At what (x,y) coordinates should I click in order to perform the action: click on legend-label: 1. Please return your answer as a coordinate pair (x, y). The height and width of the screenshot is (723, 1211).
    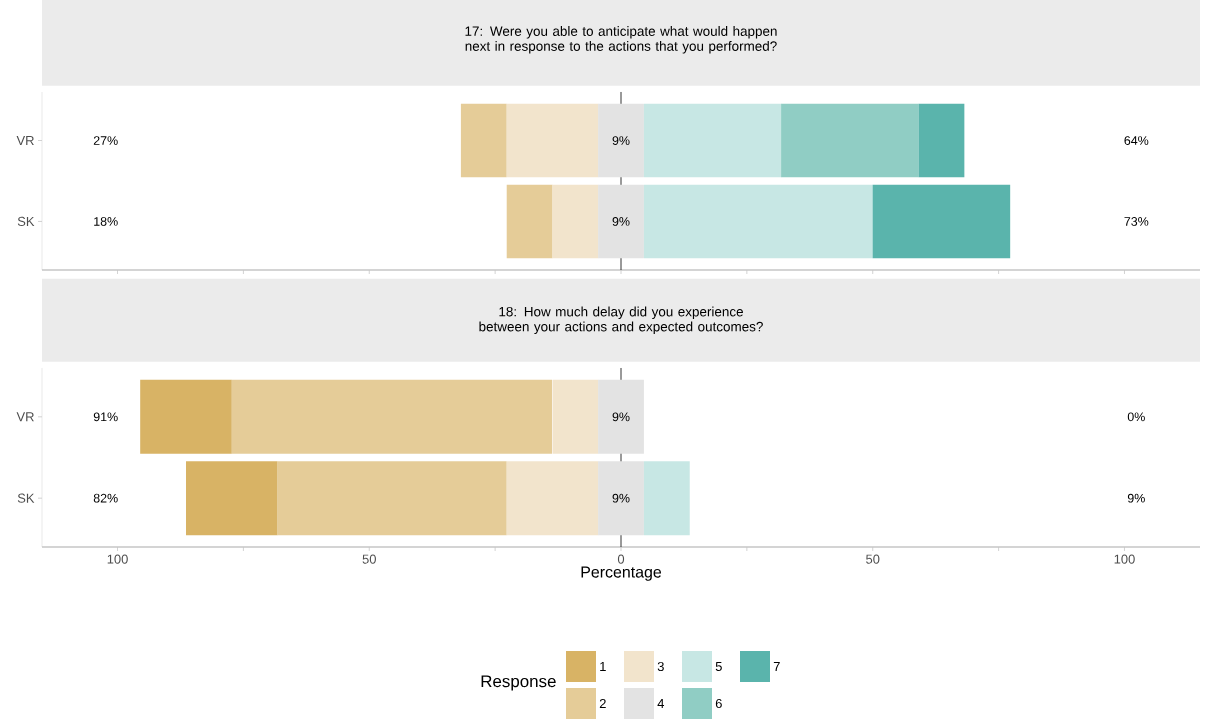
    Looking at the image, I should click on (603, 666).